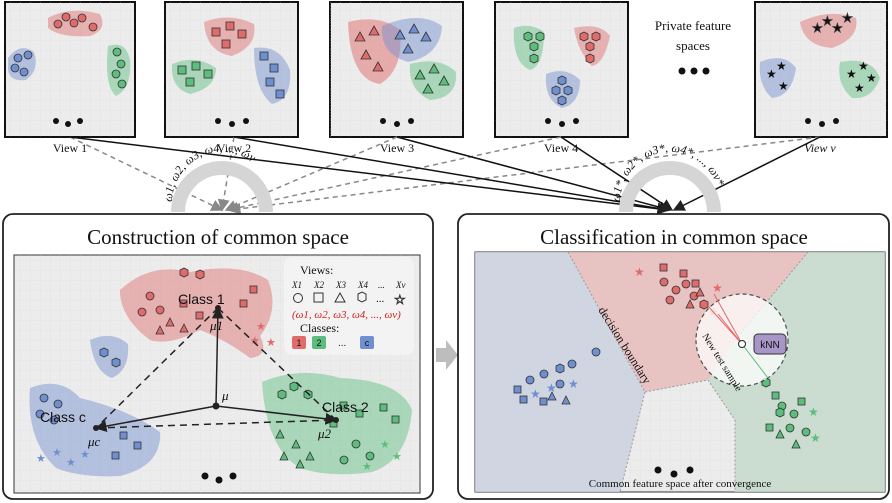 The width and height of the screenshot is (892, 503). I want to click on weight-arc-right: ω1*, ω2*, ω3*, ω4*, ..., ωv*, so click(668, 177).